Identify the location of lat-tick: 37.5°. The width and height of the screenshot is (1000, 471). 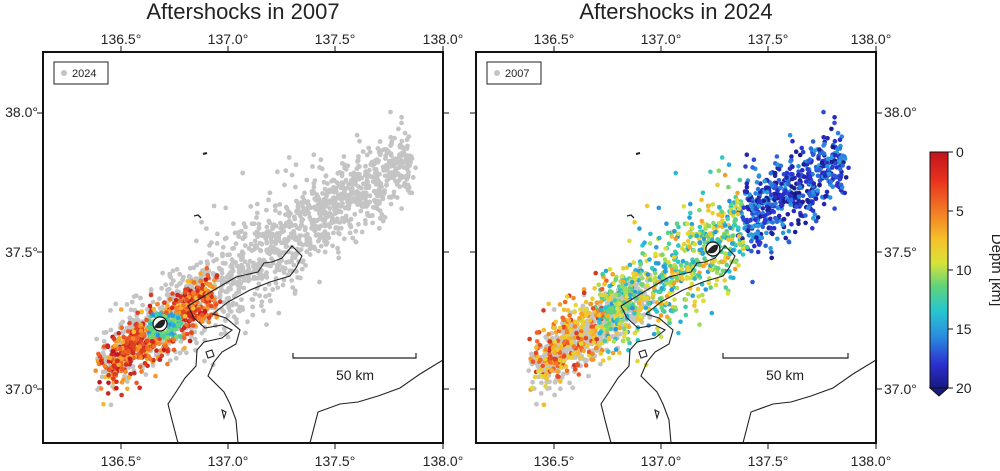
(900, 252).